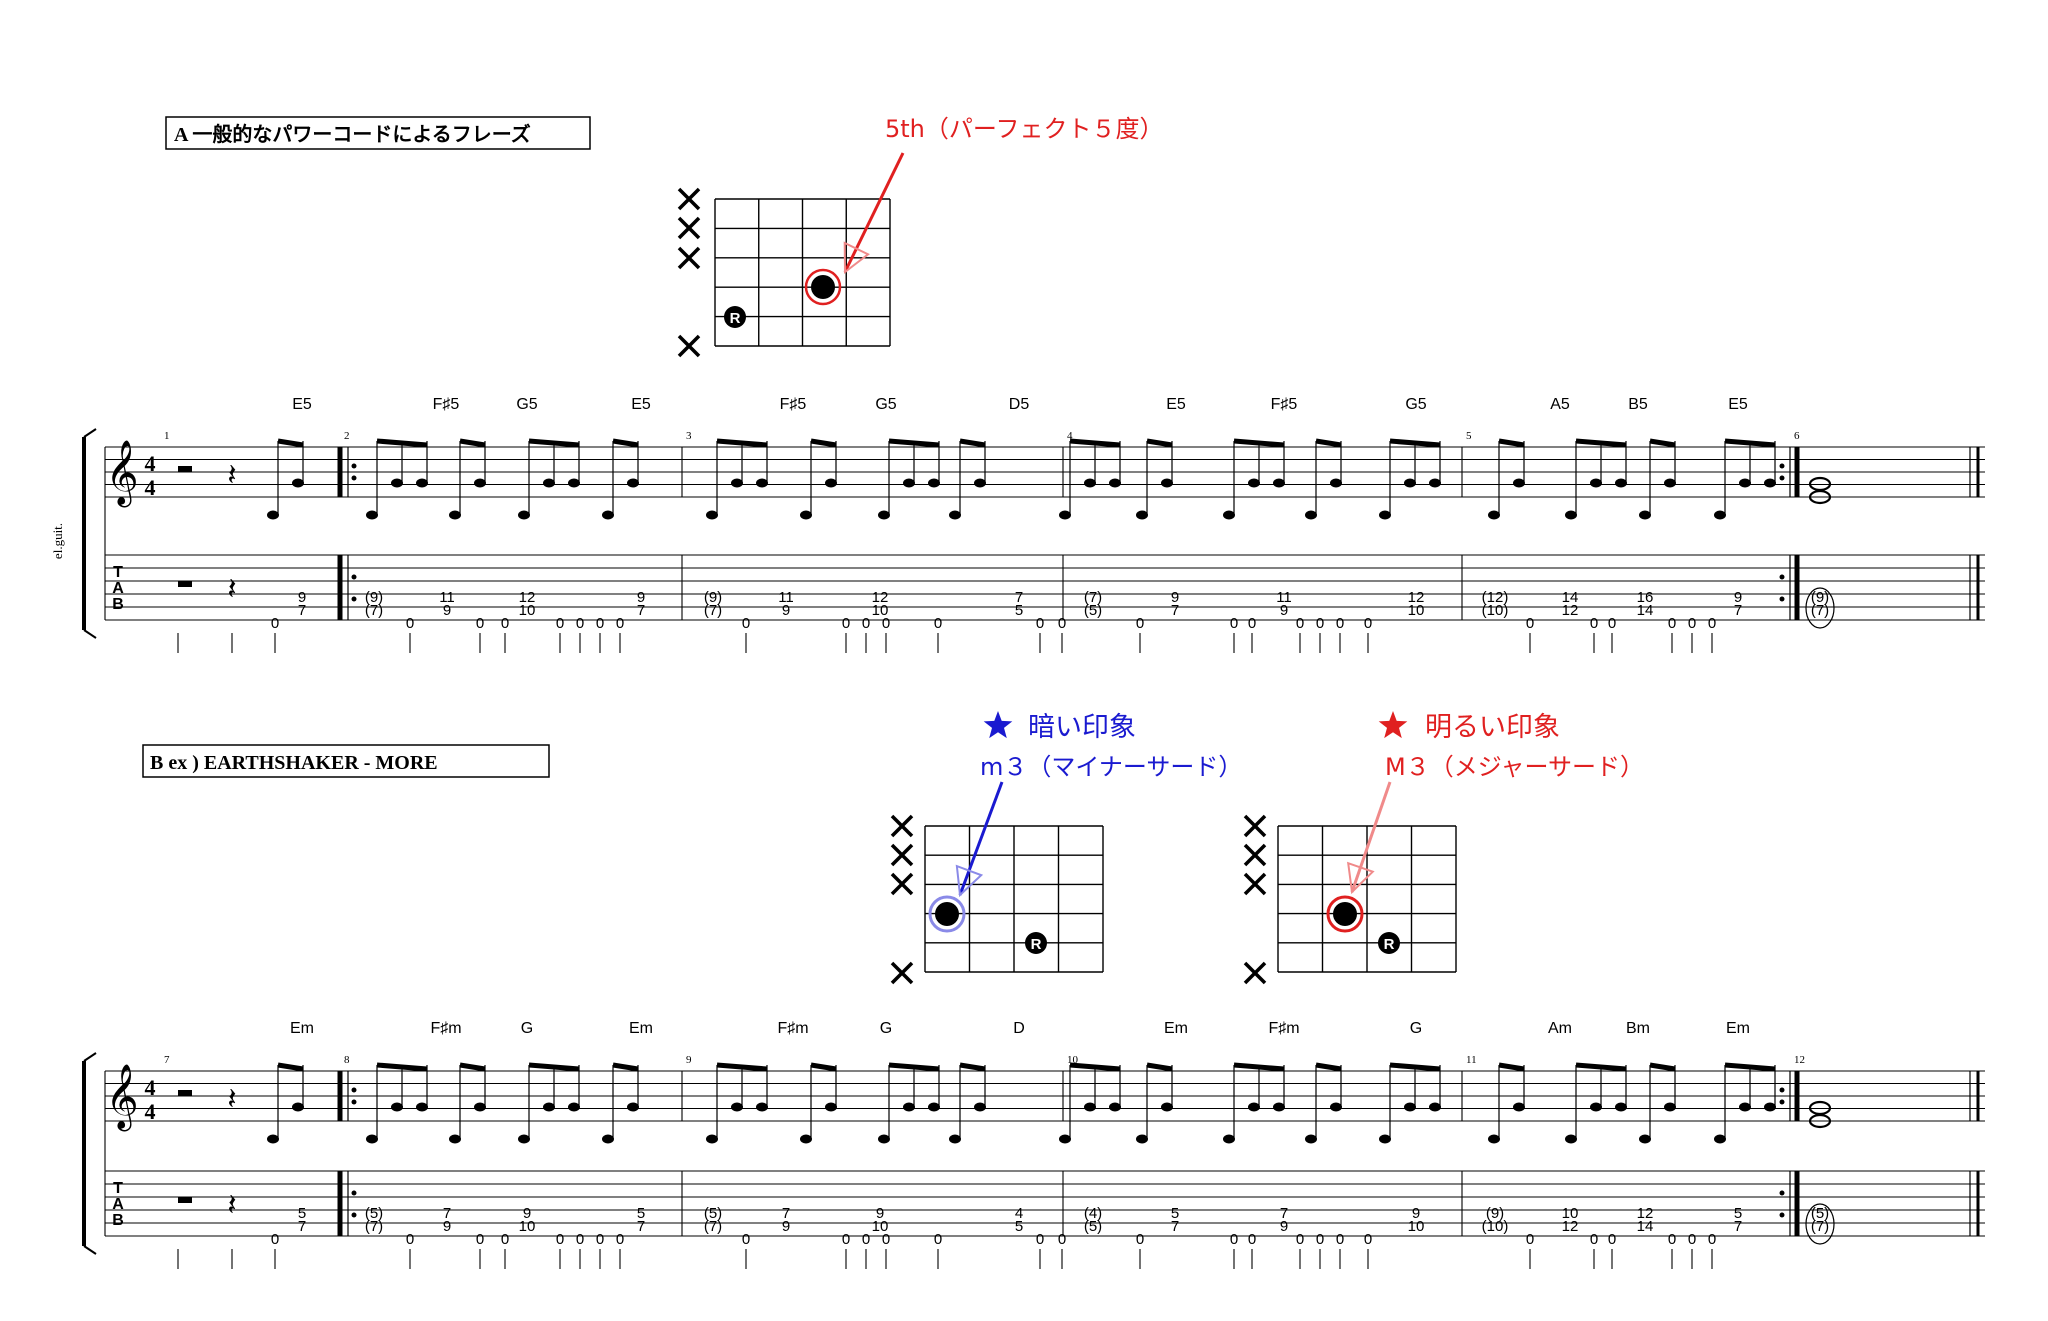  Describe the element at coordinates (1495, 597) in the screenshot. I see `tab-fret-number: (12)` at that location.